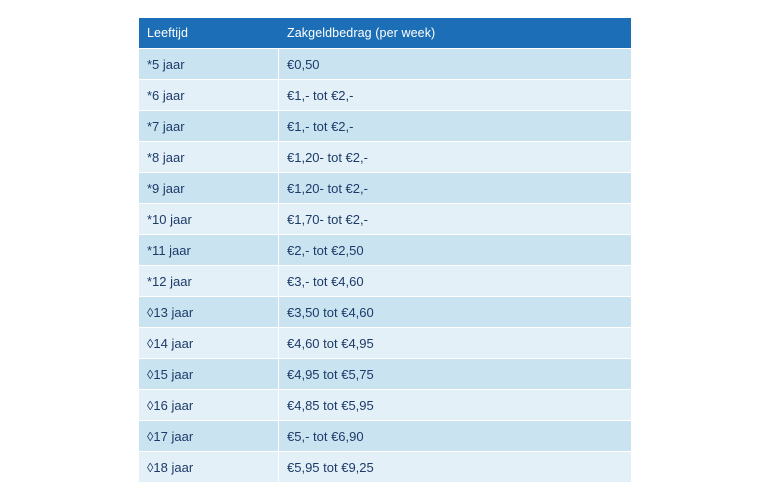 The width and height of the screenshot is (760, 493). I want to click on age-cell: *9 jaar, so click(209, 187).